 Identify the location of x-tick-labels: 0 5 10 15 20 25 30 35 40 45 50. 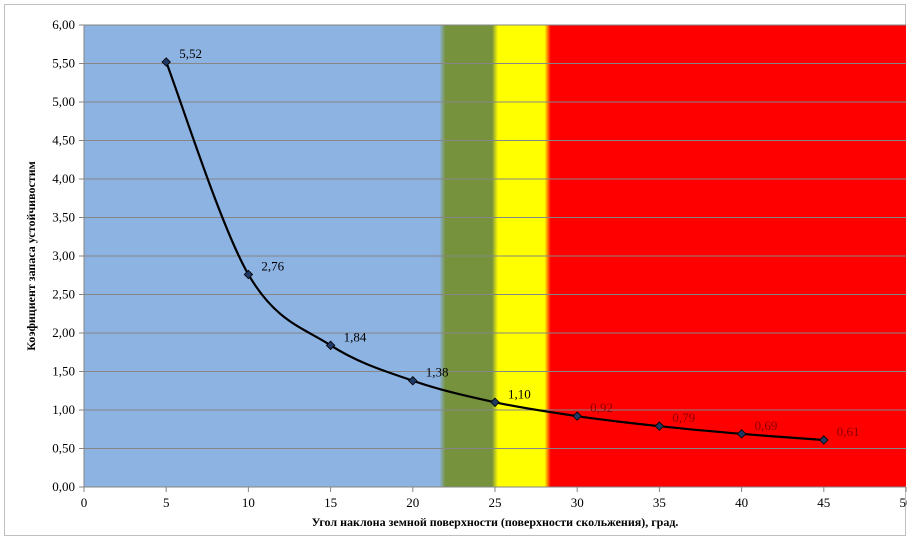
(494, 502).